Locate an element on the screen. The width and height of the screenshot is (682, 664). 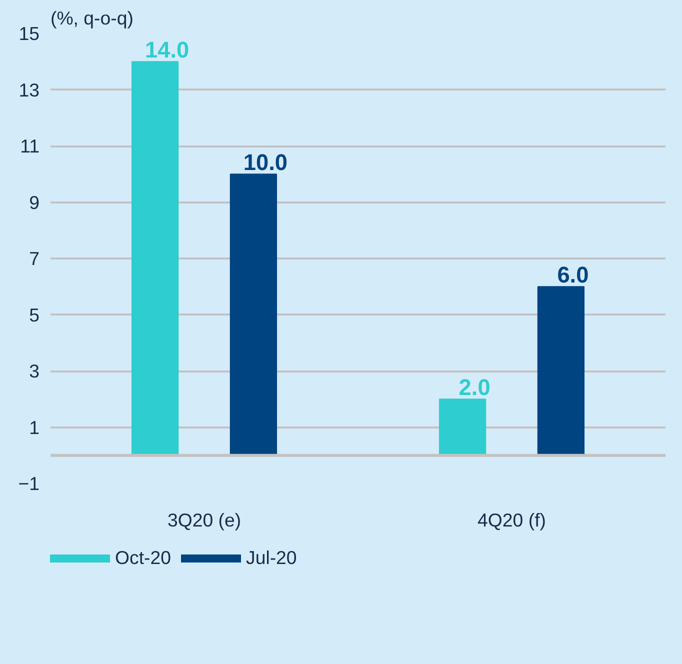
data-label: 2.0 is located at coordinates (474, 387).